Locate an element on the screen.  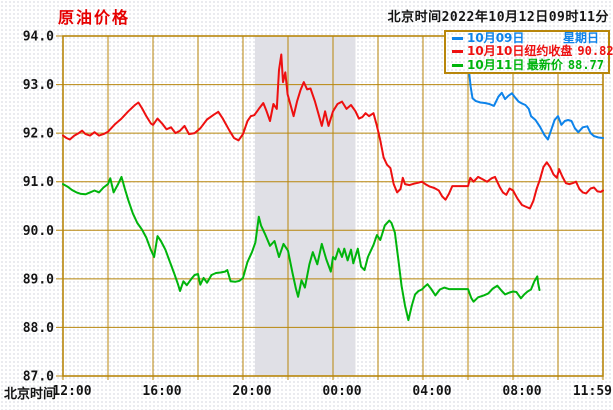
legend-date: 10月10日 is located at coordinates (496, 51).